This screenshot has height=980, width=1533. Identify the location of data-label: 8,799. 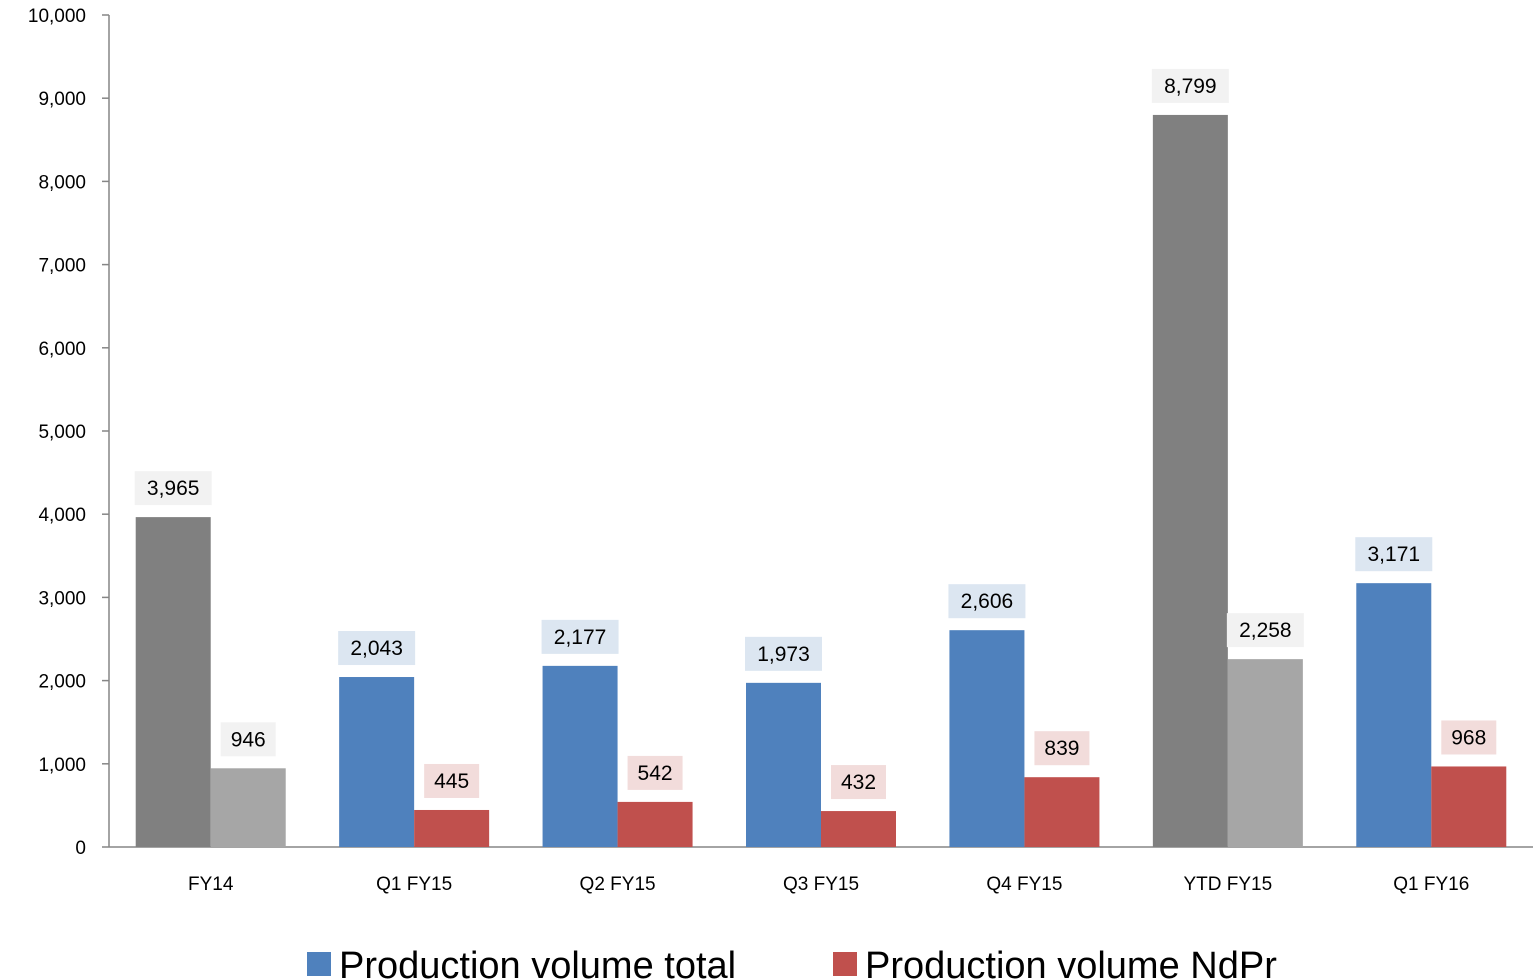
(1190, 86).